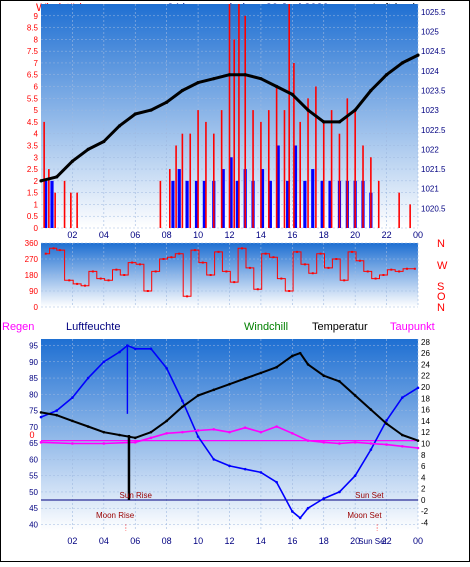 The image size is (470, 567). I want to click on temperature-y-tick-label: 18, so click(425, 398).